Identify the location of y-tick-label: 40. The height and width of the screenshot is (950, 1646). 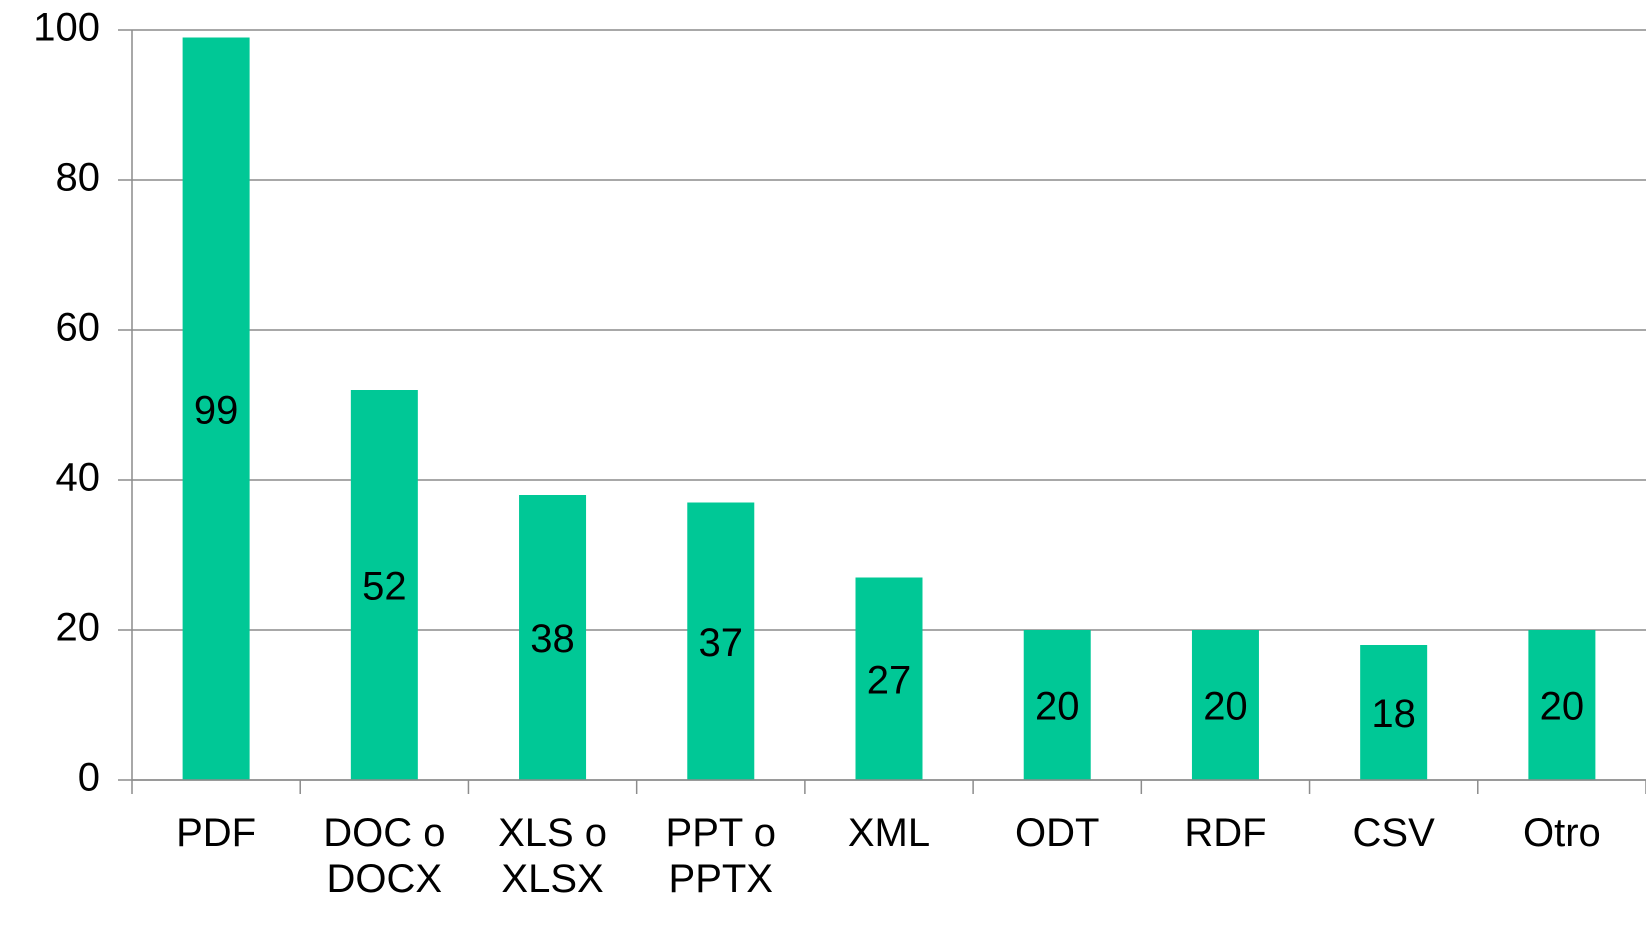
(78, 478).